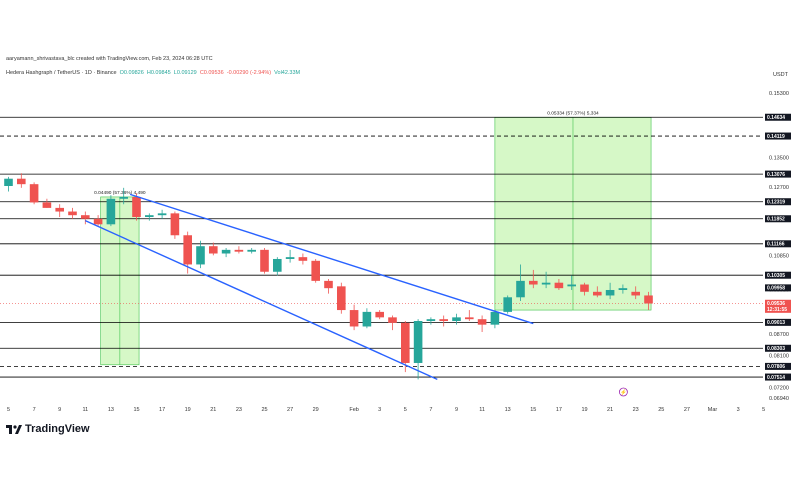 This screenshot has width=800, height=500. What do you see at coordinates (559, 410) in the screenshot?
I see `time-tick-label: 17` at bounding box center [559, 410].